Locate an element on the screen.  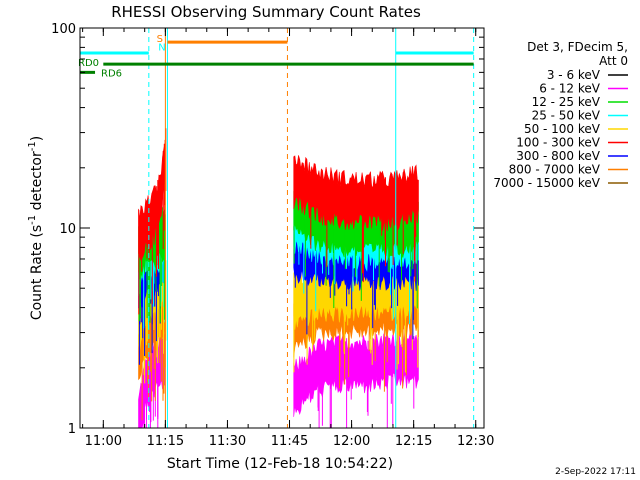
x-tick-label: 12:30 is located at coordinates (475, 441).